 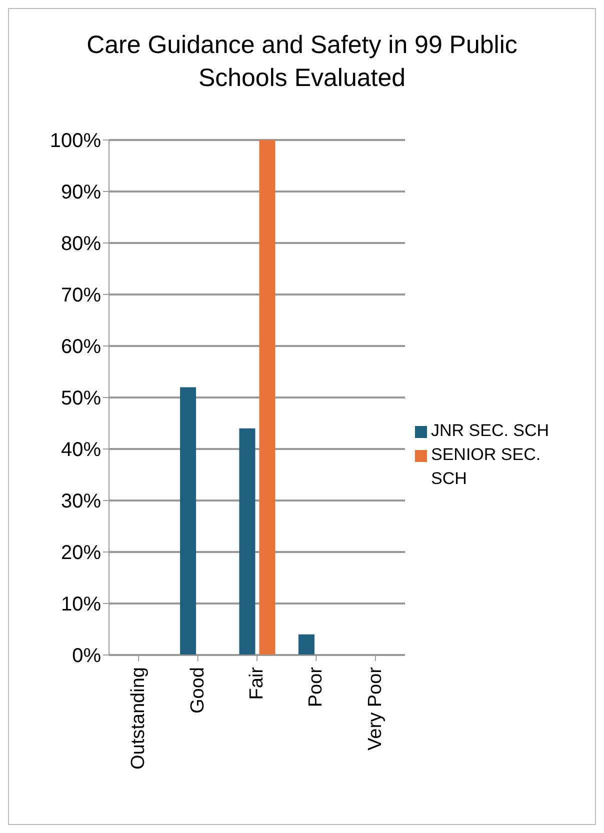 I want to click on y-tick-label: 80%, so click(x=81, y=244).